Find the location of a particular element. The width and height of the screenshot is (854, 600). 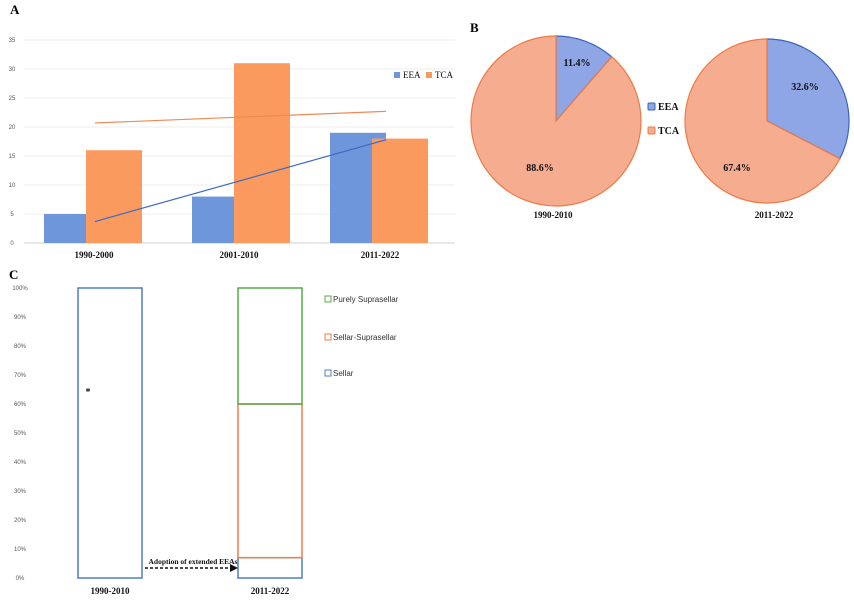

stack-segment-purely-suprasellar is located at coordinates (270, 346).